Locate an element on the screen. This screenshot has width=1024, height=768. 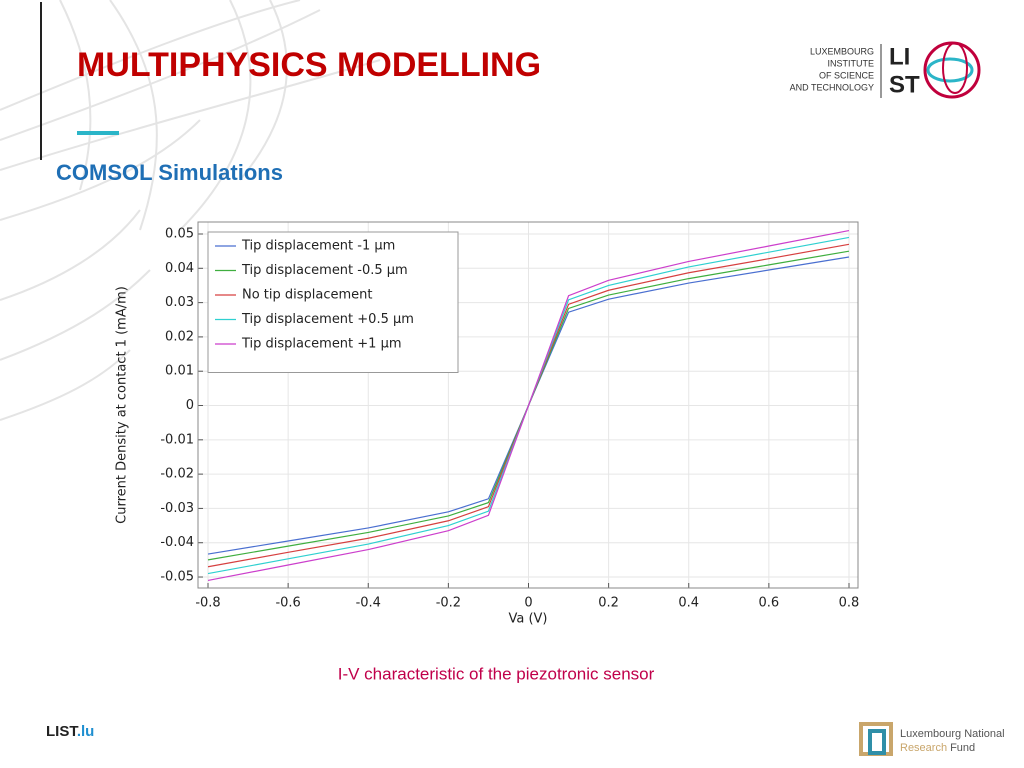
y-tick-label: -0.03 is located at coordinates (177, 508).